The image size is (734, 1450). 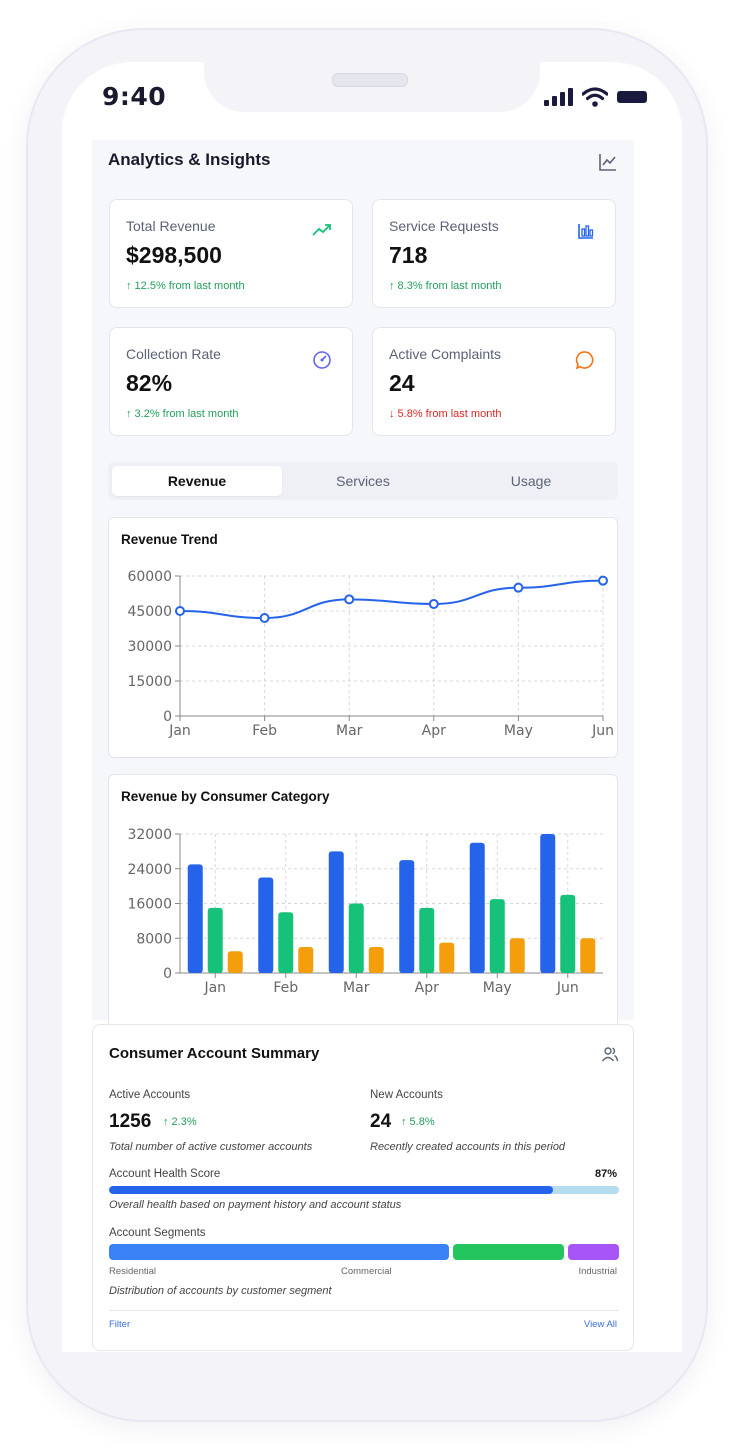 What do you see at coordinates (132, 1271) in the screenshot?
I see `segment-label-residential: Residential` at bounding box center [132, 1271].